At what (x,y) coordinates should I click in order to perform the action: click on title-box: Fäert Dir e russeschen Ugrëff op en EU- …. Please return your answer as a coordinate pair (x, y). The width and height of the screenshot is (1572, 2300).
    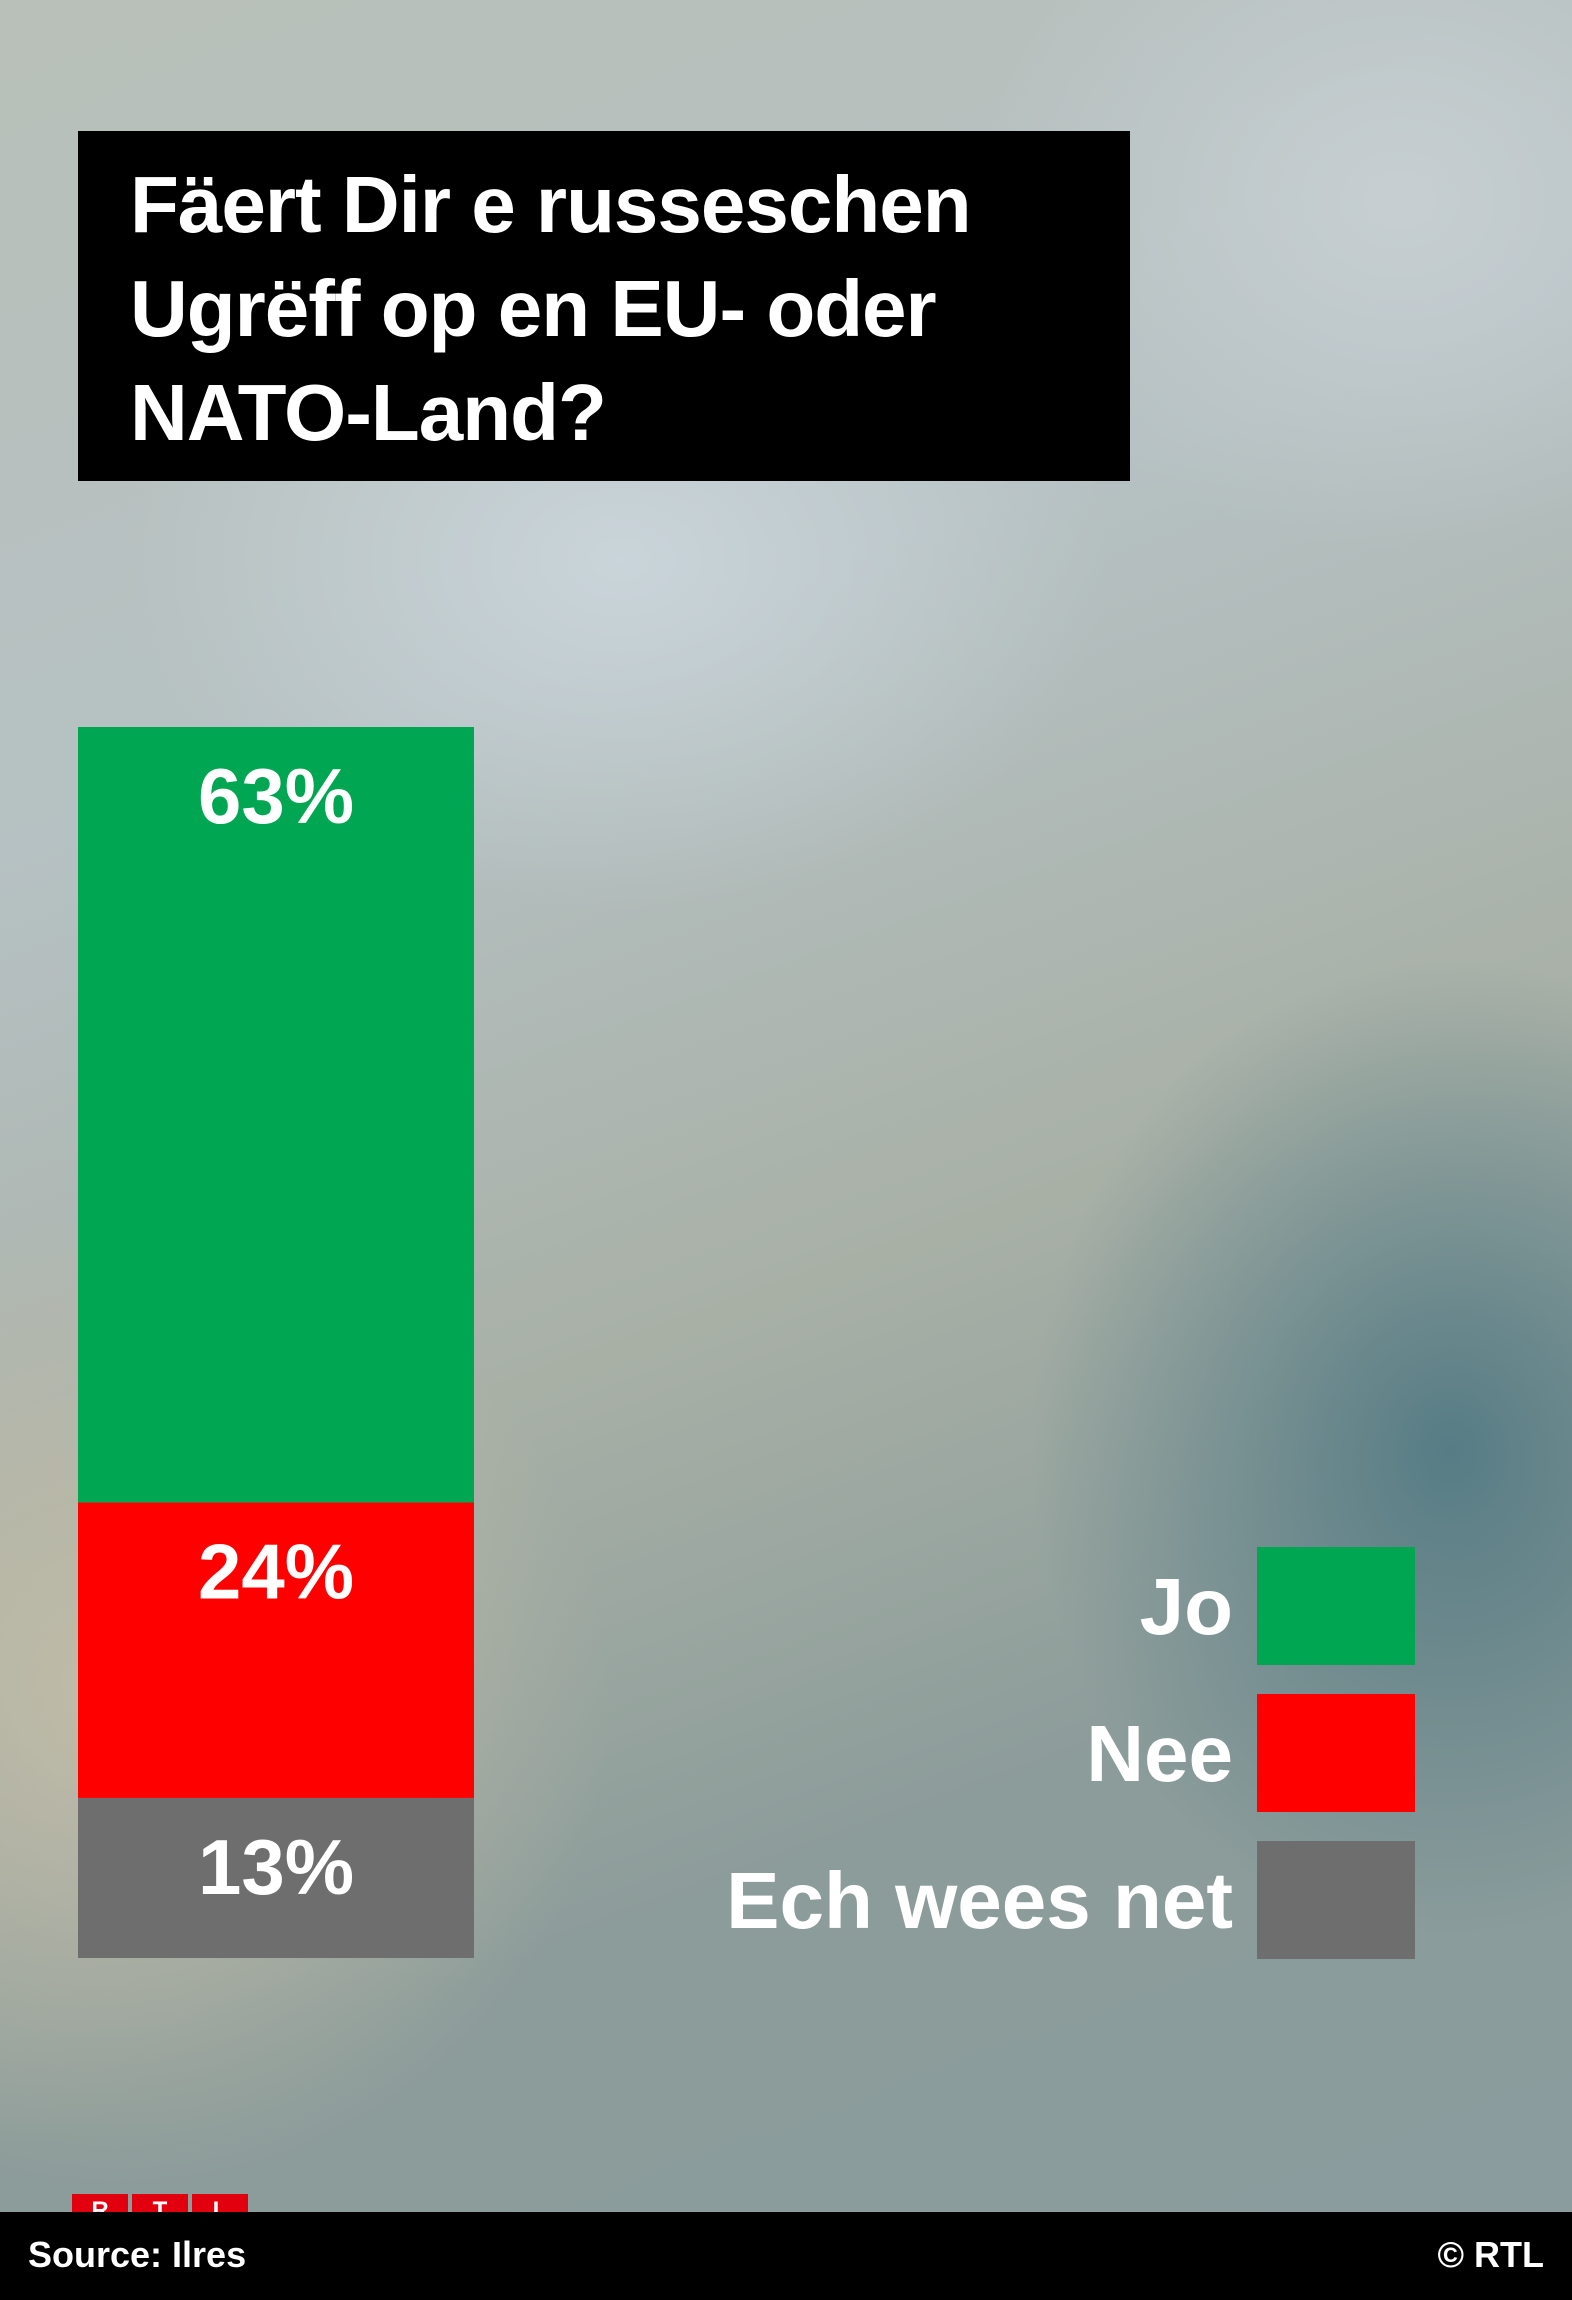
    Looking at the image, I should click on (604, 306).